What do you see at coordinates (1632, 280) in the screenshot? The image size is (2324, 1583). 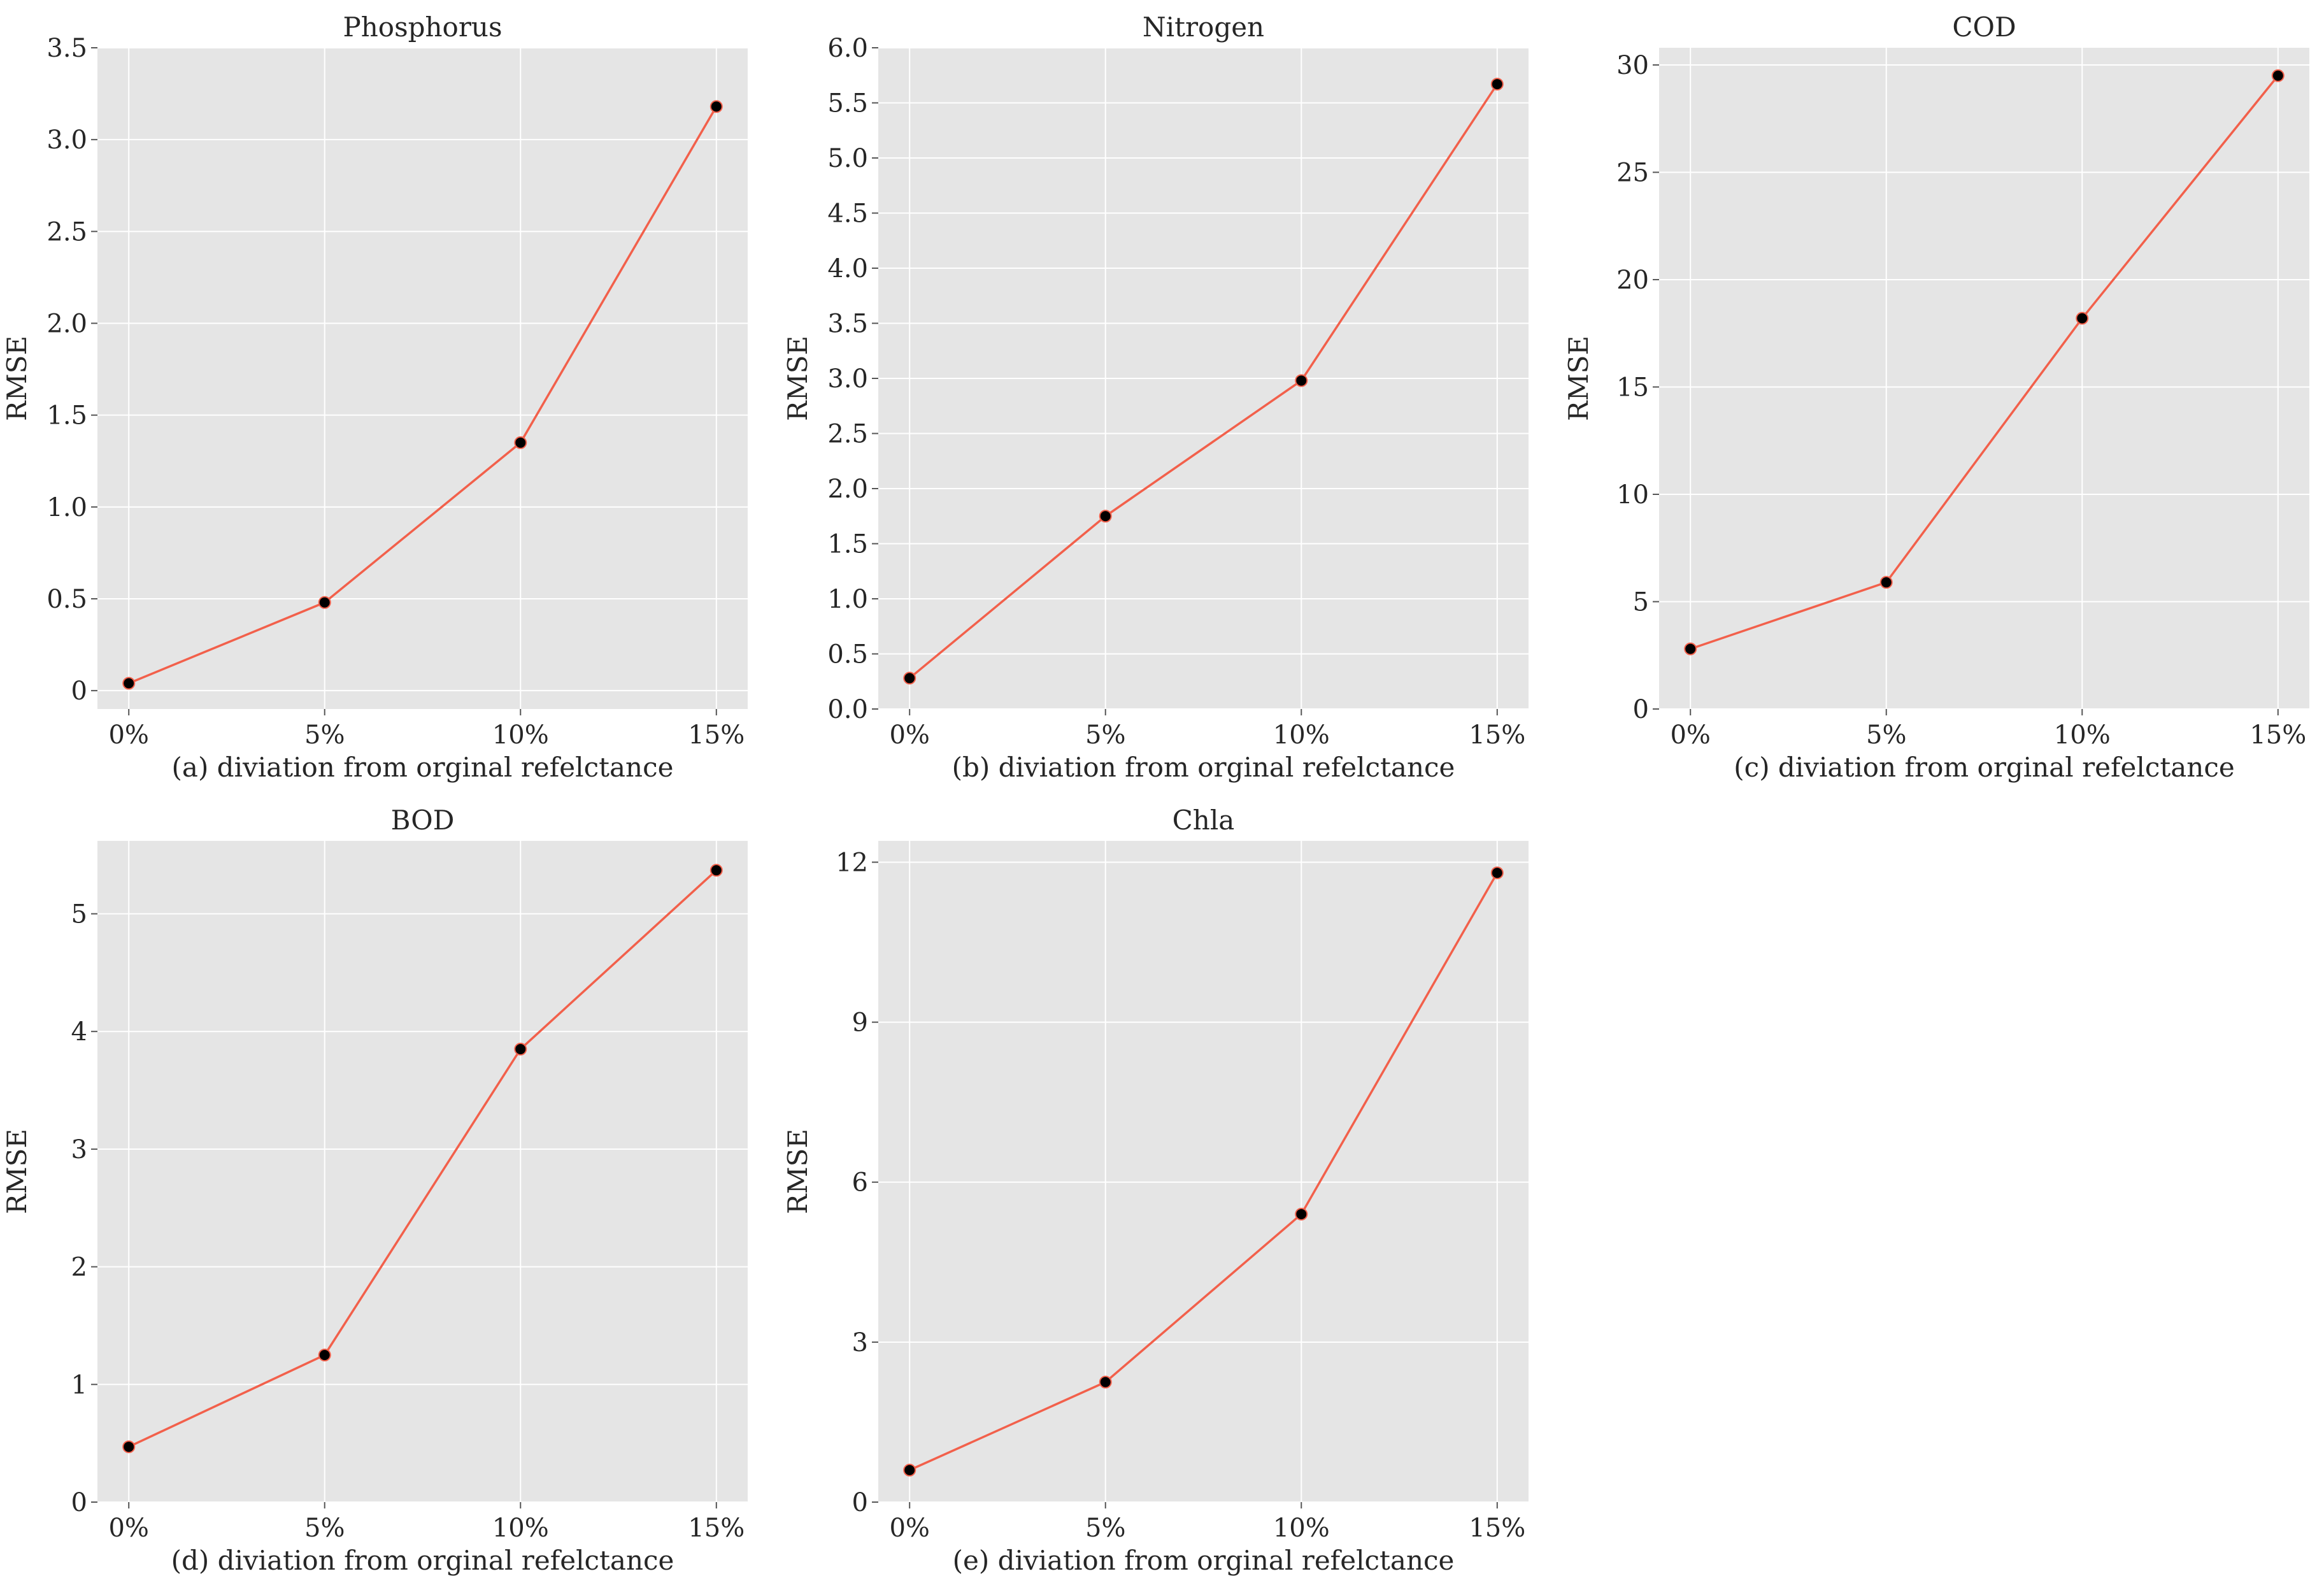 I see `y-tick-label: 20` at bounding box center [1632, 280].